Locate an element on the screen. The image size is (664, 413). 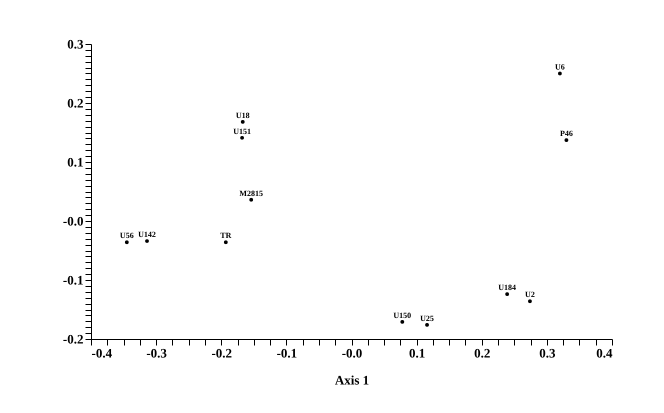
data-label: U142 is located at coordinates (147, 235).